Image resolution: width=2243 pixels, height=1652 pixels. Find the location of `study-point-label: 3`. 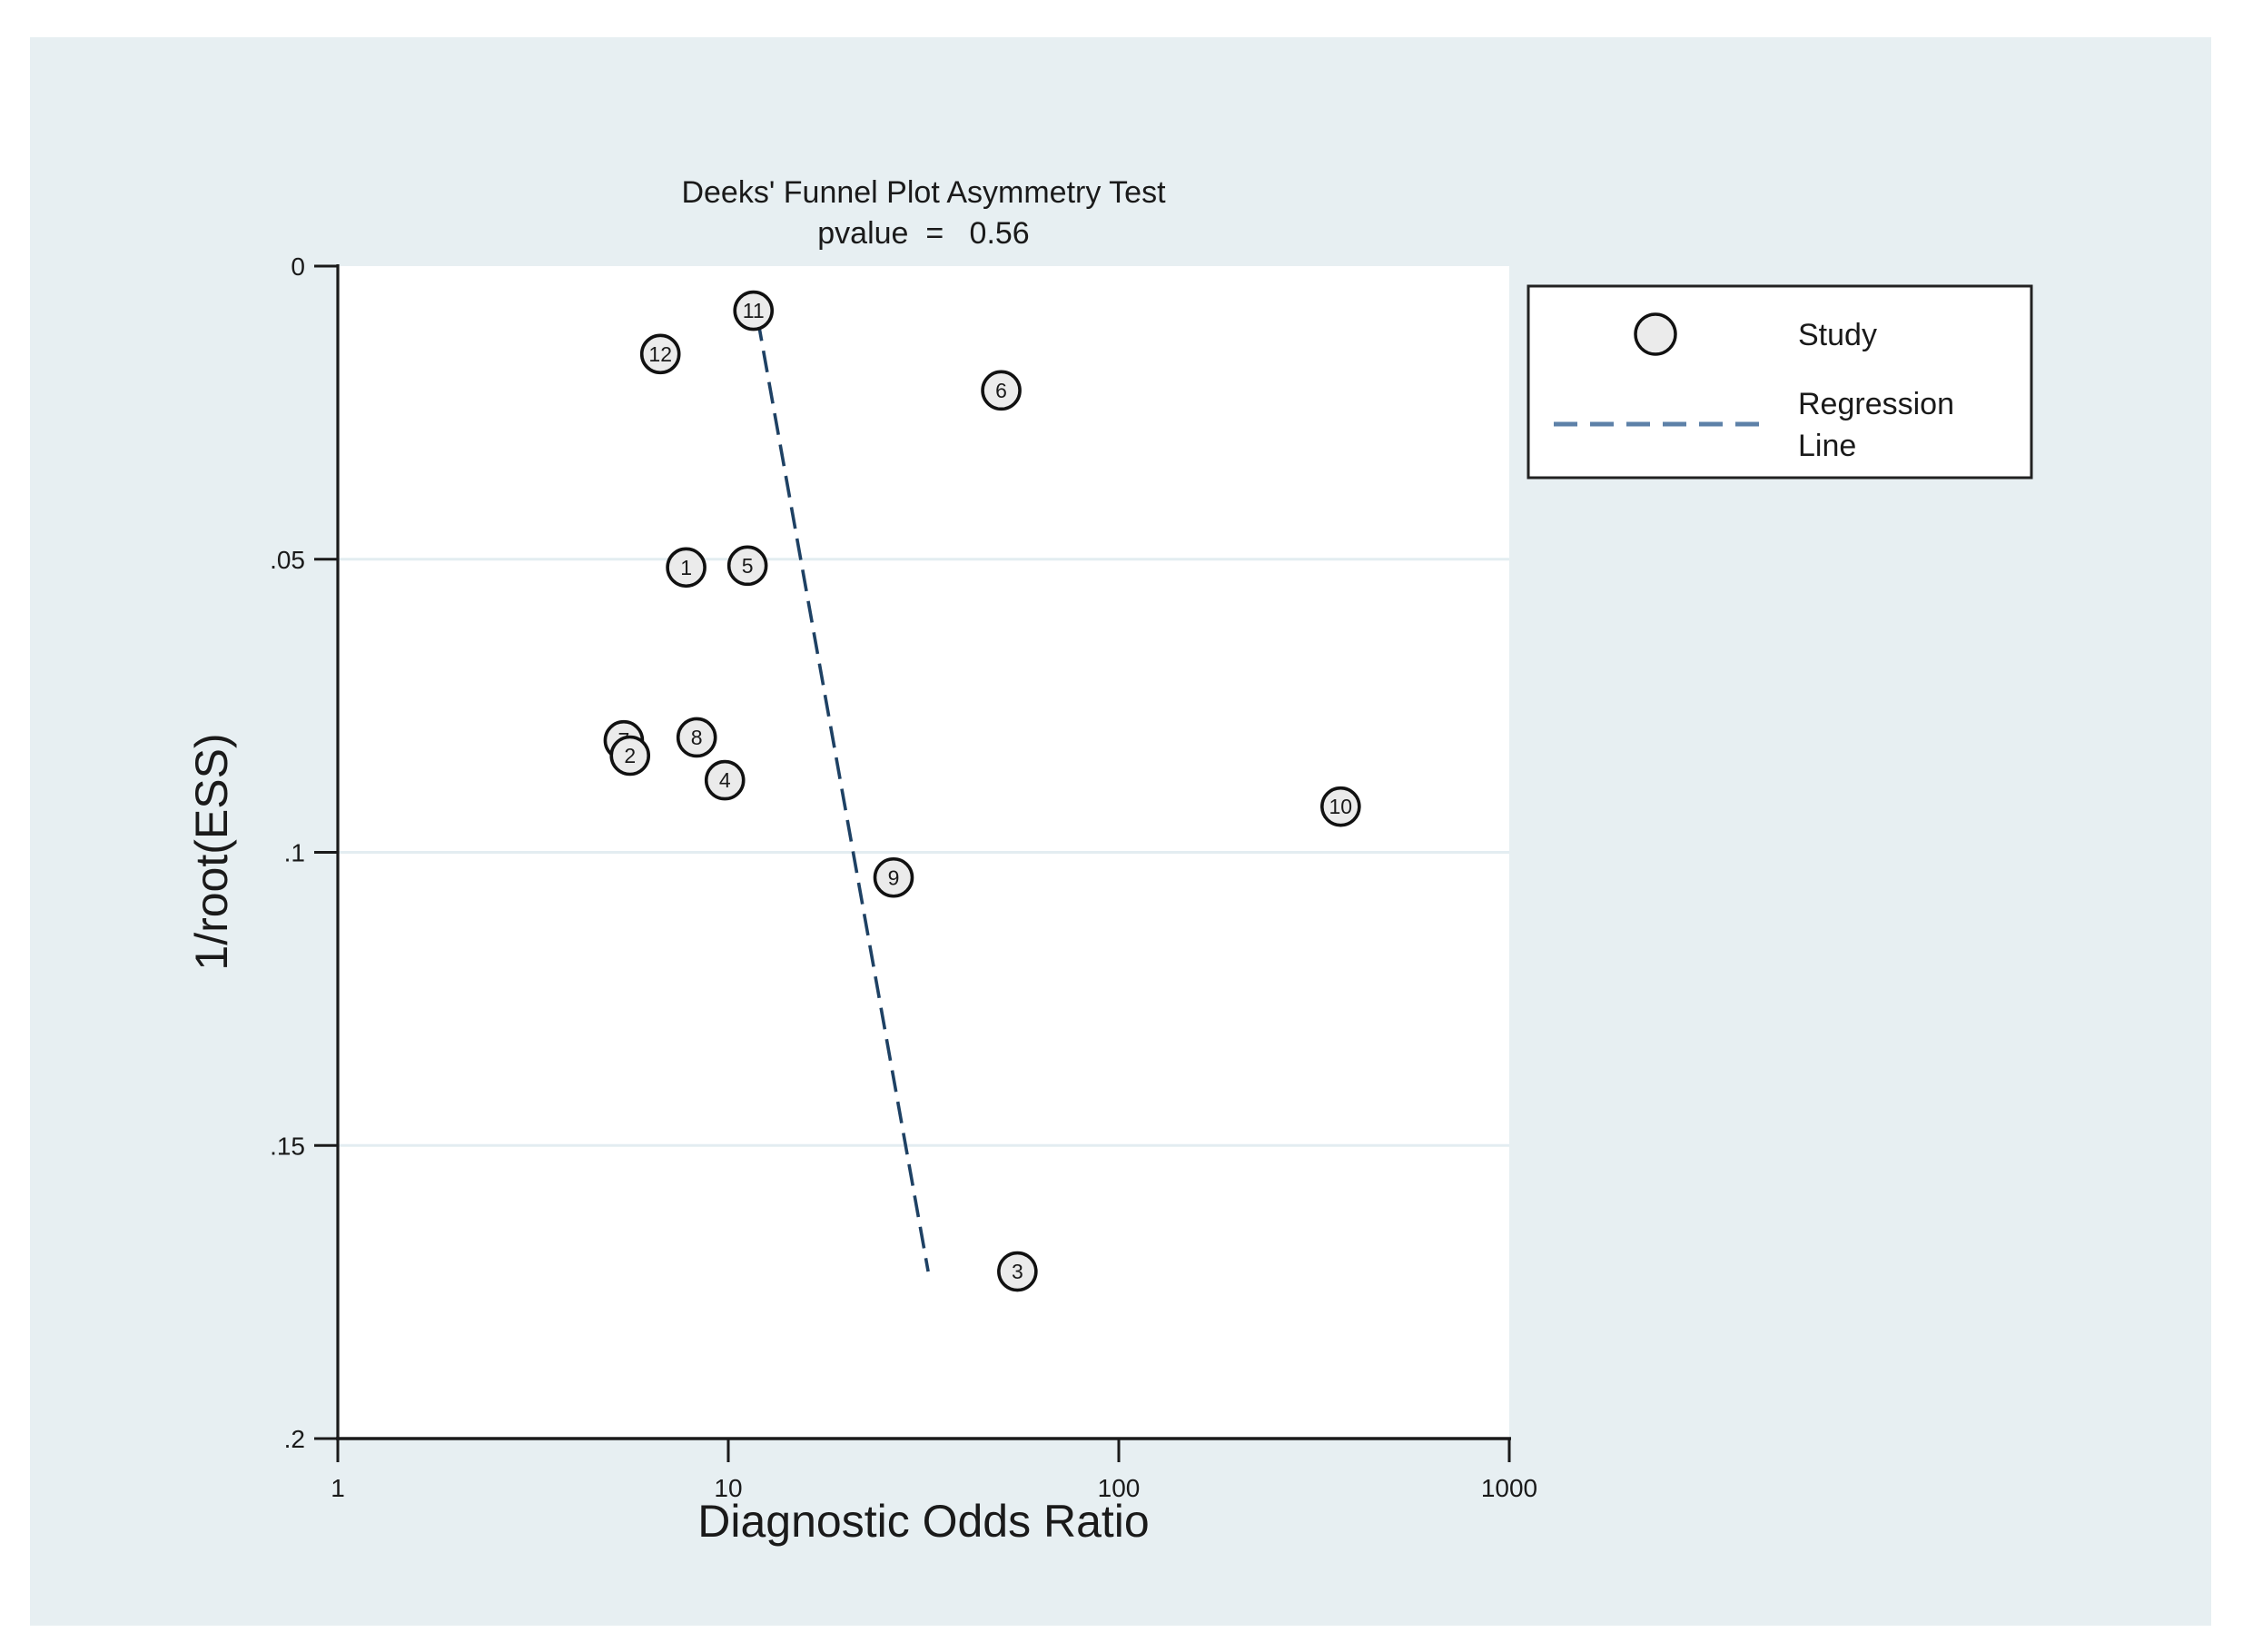

study-point-label: 3 is located at coordinates (1017, 1271).